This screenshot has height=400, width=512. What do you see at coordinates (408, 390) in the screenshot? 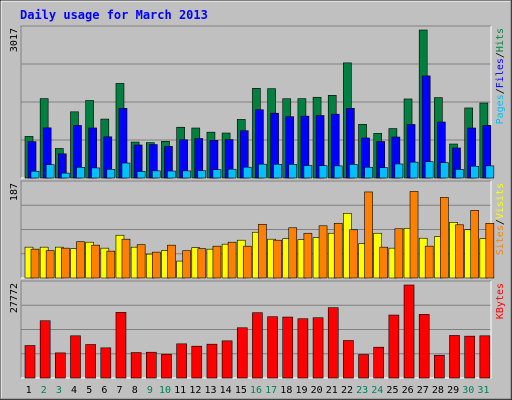
I see `x-tick-label: 26` at bounding box center [408, 390].